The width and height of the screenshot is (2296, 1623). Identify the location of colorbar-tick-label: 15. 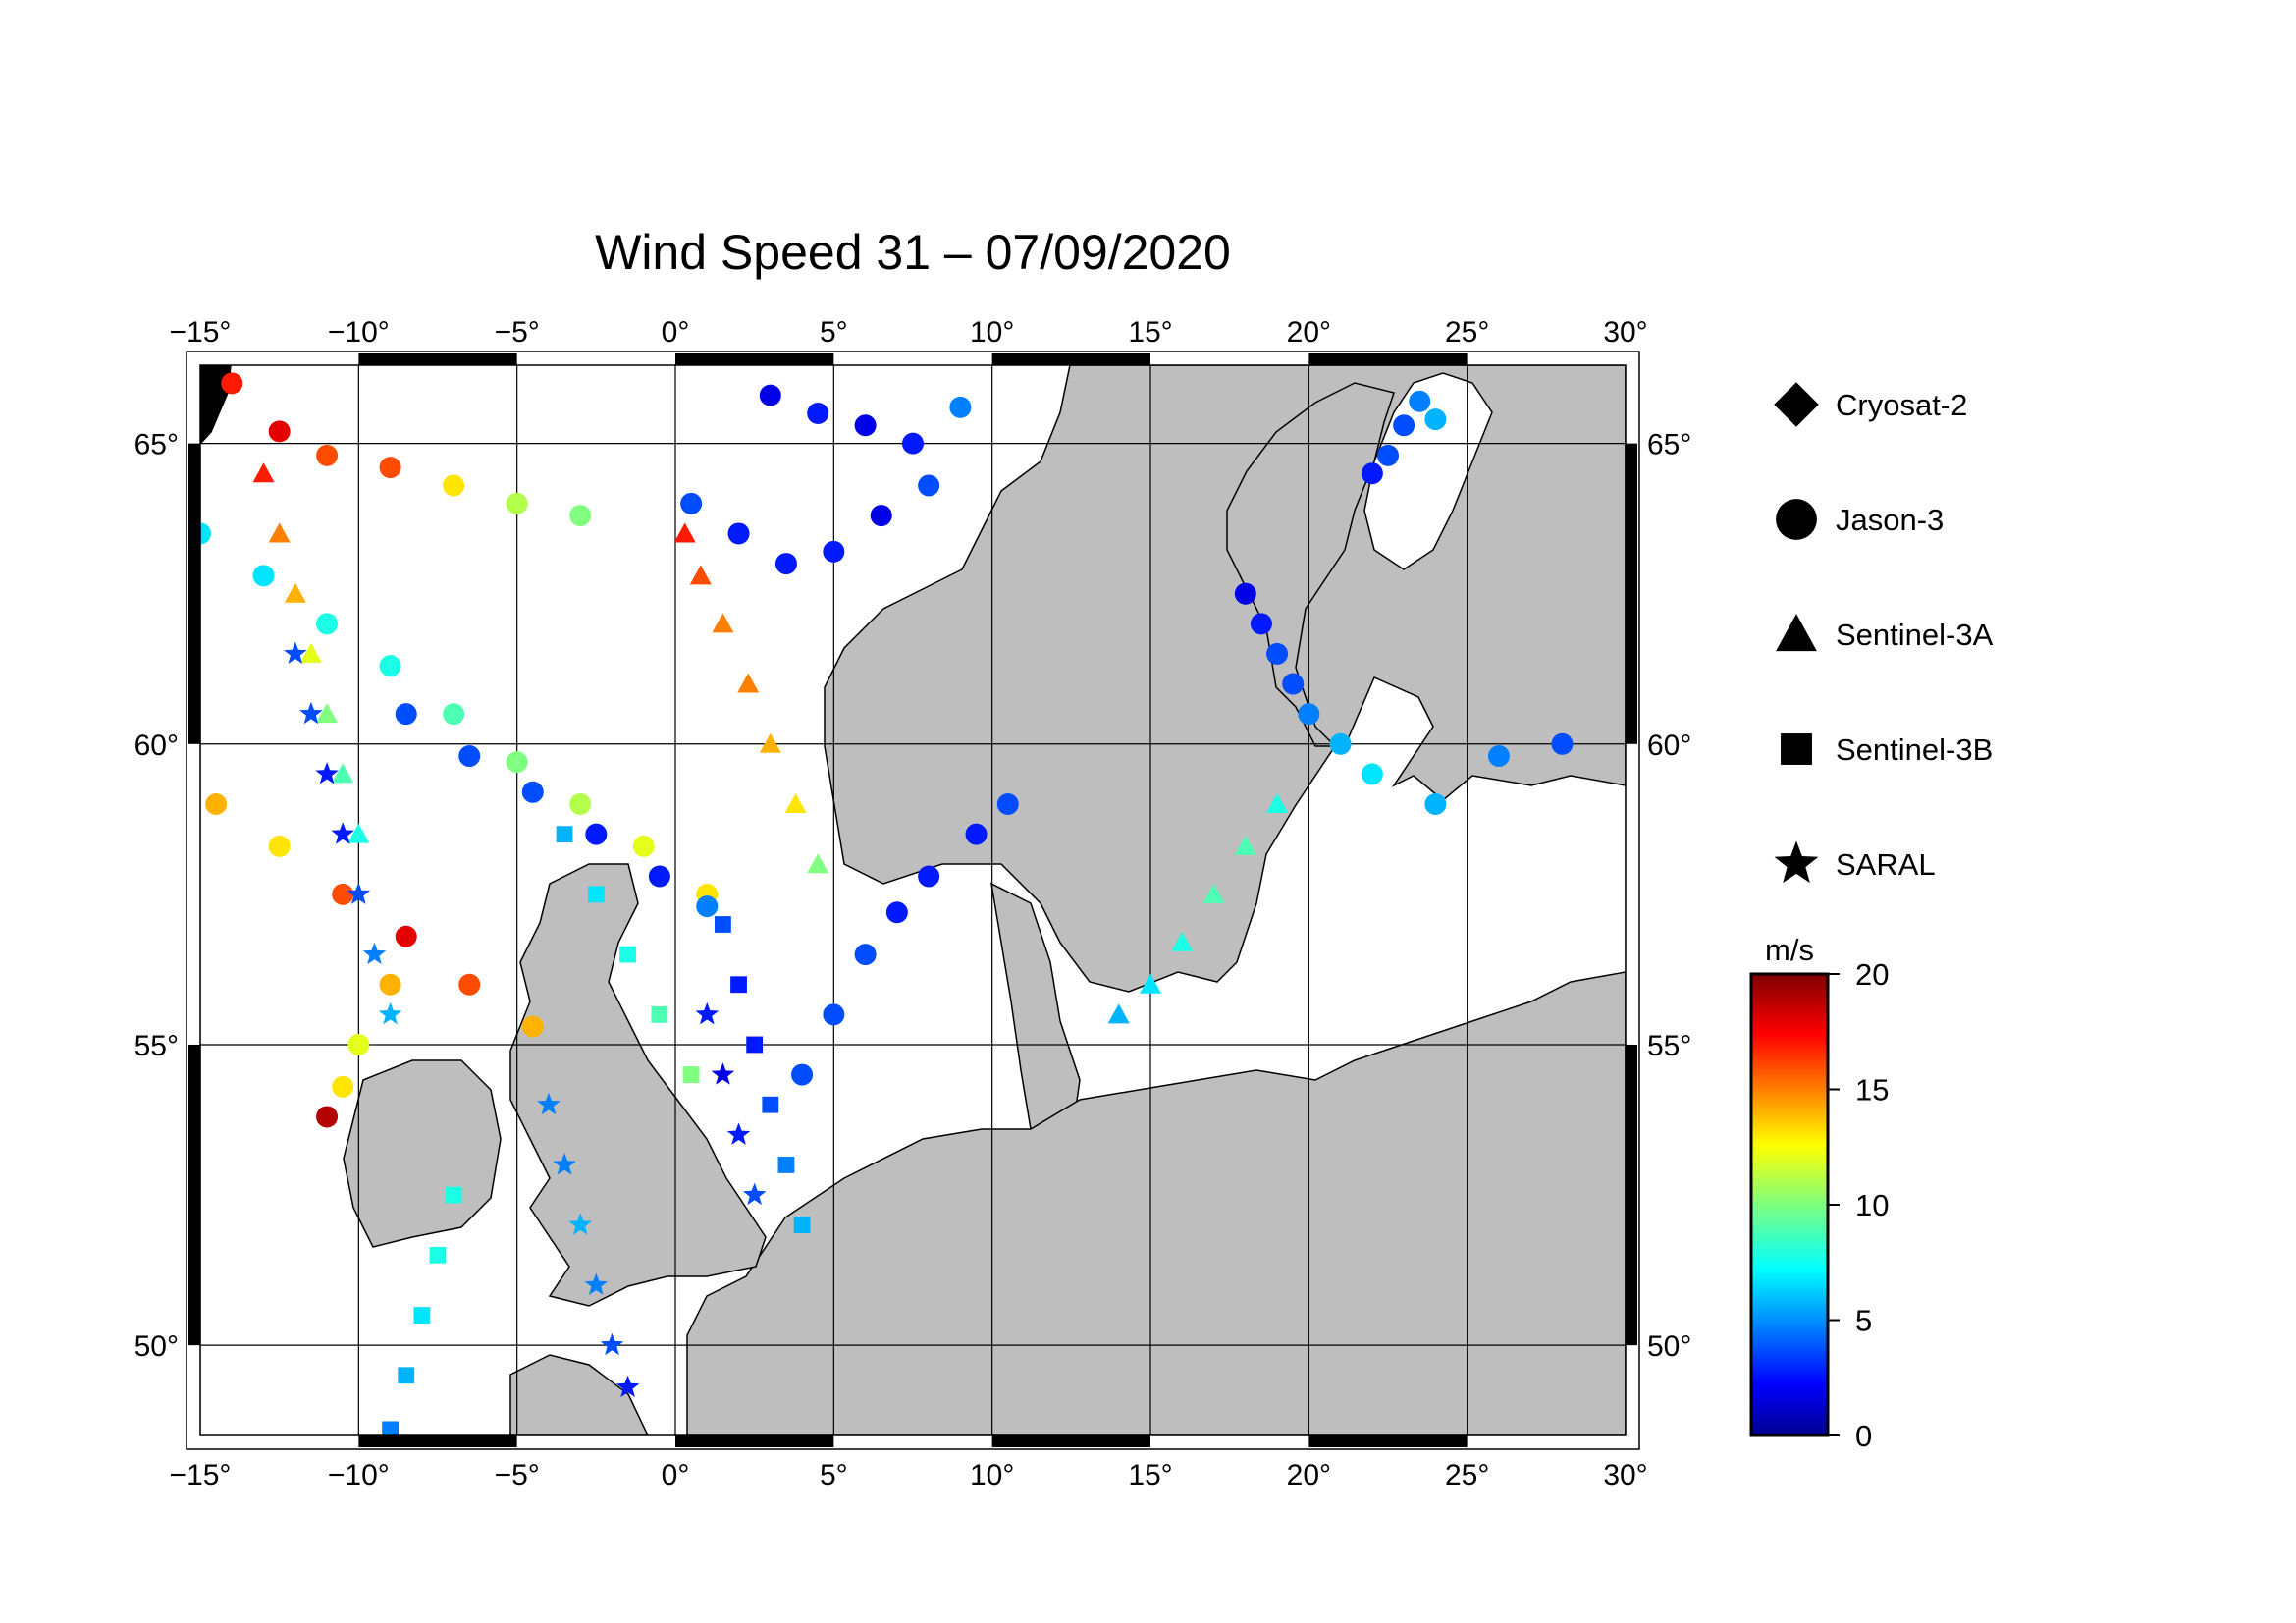
(1872, 1090).